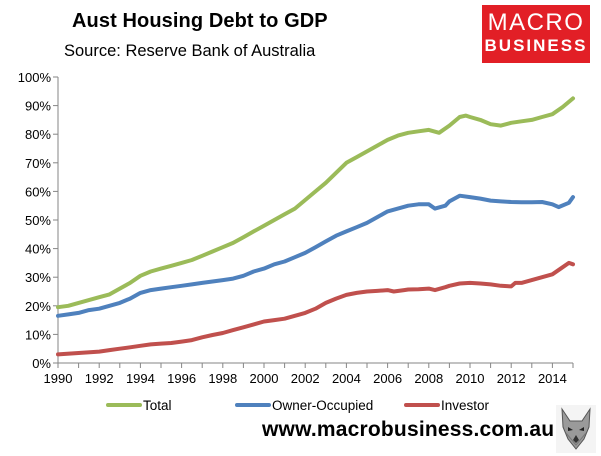  What do you see at coordinates (181, 378) in the screenshot?
I see `x-tick-label: 1996` at bounding box center [181, 378].